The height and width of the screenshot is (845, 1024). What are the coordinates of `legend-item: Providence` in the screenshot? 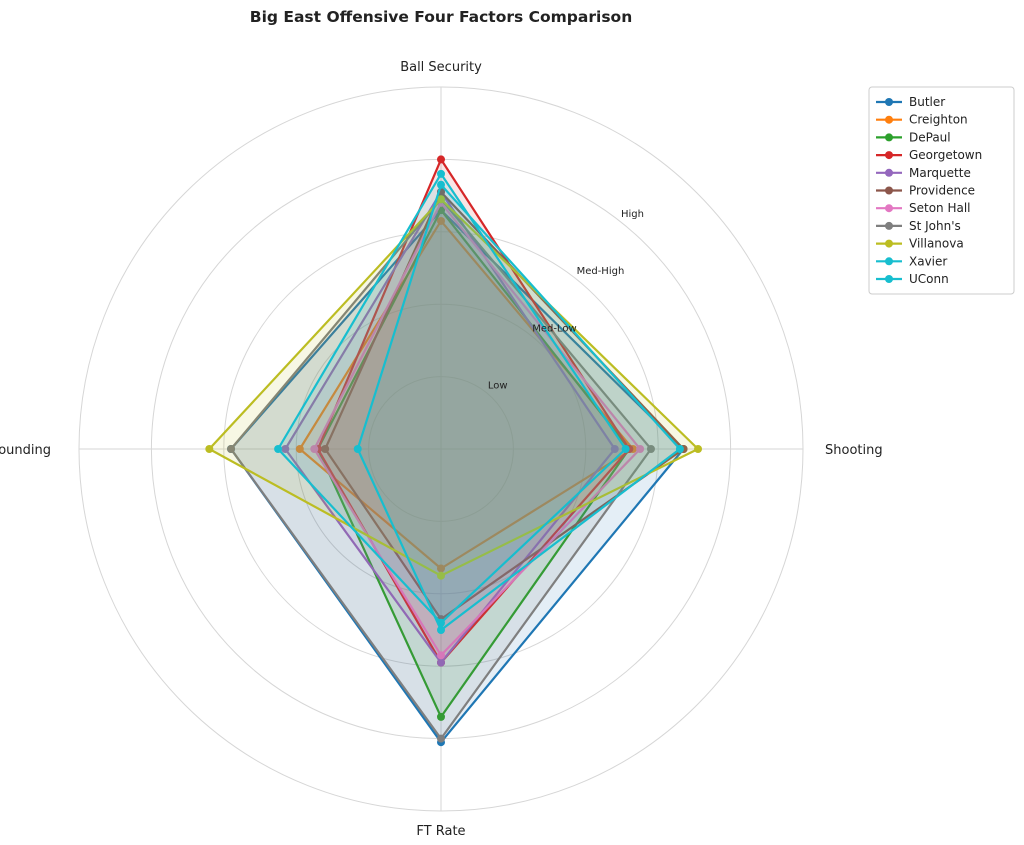 It's located at (925, 191).